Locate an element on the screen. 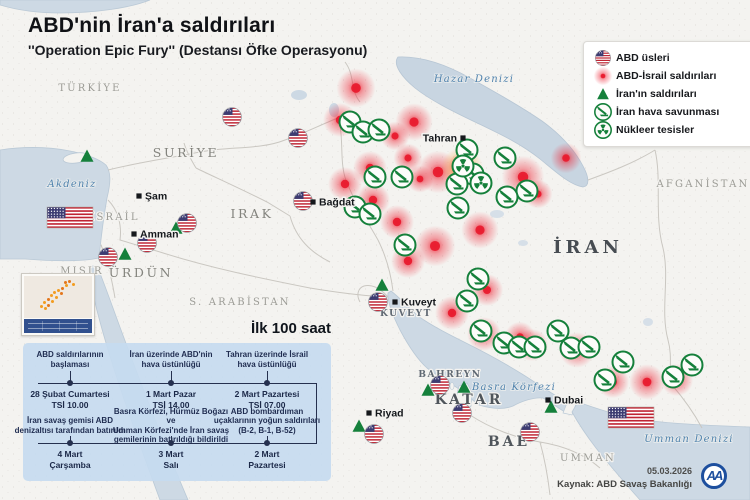  us-flag-icon is located at coordinates (603, 58).